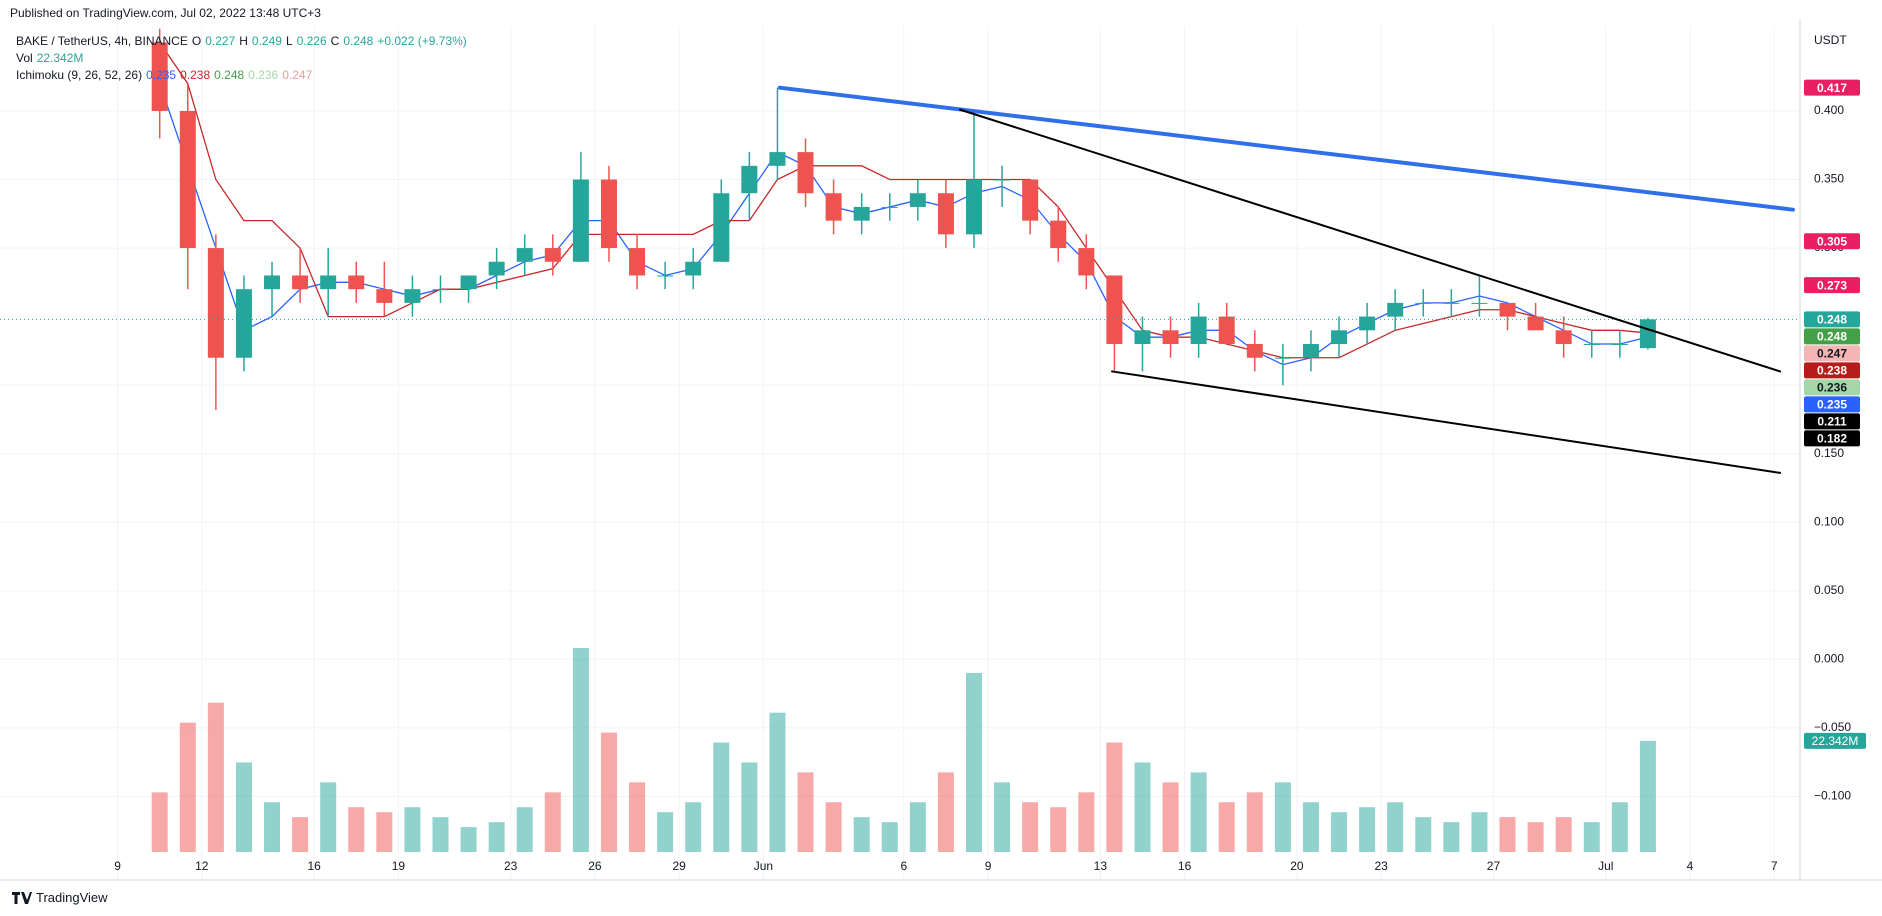 This screenshot has width=1882, height=916. Describe the element at coordinates (1832, 727) in the screenshot. I see `y-tick-label: −0.050` at that location.